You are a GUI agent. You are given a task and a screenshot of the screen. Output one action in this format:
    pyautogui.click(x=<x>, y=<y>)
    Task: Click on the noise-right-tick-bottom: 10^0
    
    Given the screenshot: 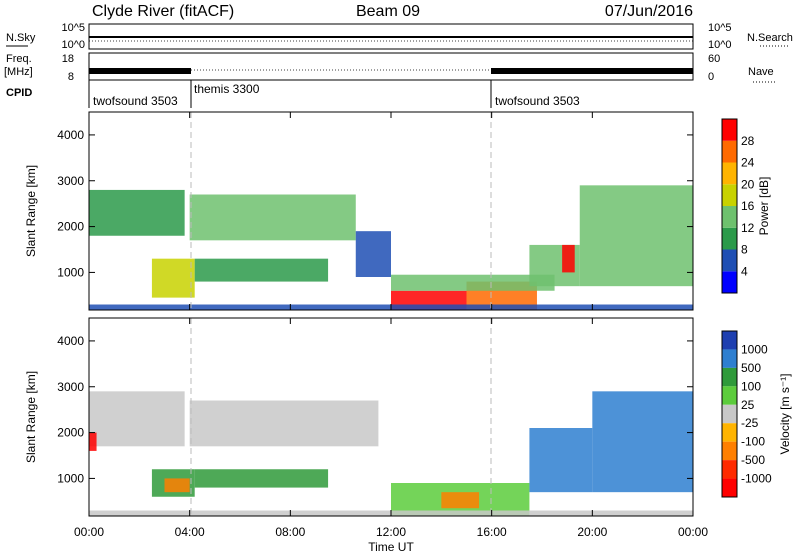 What is the action you would take?
    pyautogui.click(x=720, y=45)
    